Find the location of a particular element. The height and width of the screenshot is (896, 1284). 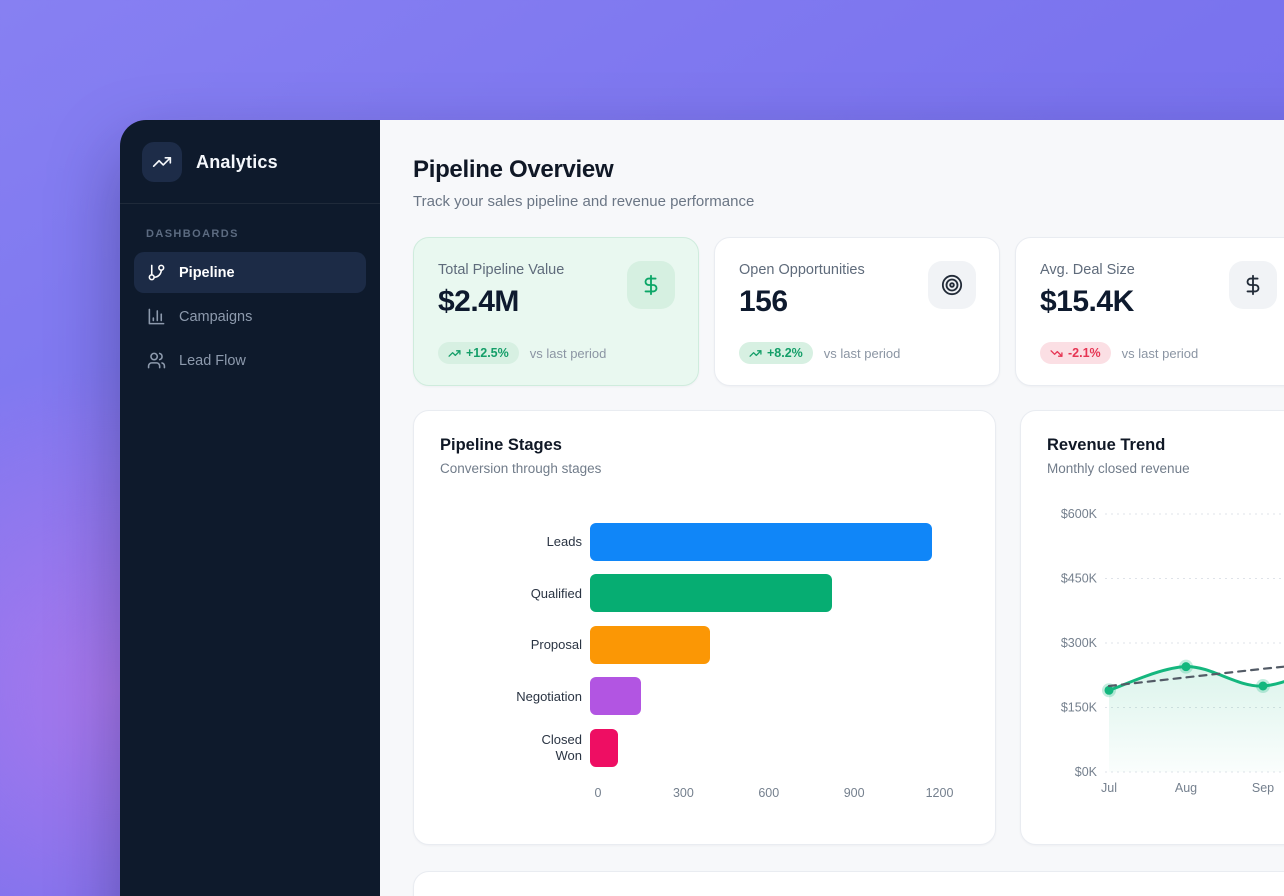

bar-row: Proposal is located at coordinates (704, 645).